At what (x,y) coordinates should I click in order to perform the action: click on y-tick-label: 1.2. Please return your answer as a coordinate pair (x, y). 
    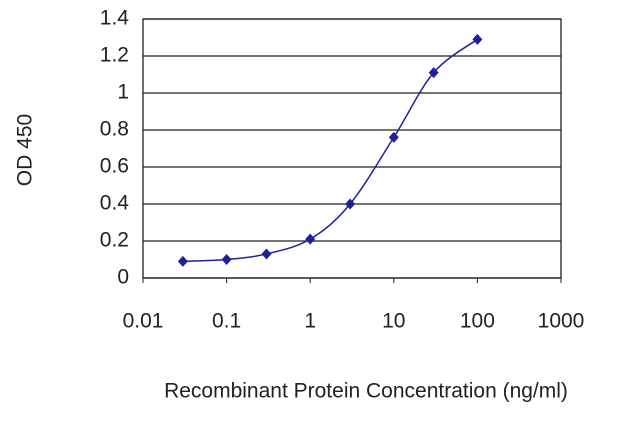
    Looking at the image, I should click on (114, 55).